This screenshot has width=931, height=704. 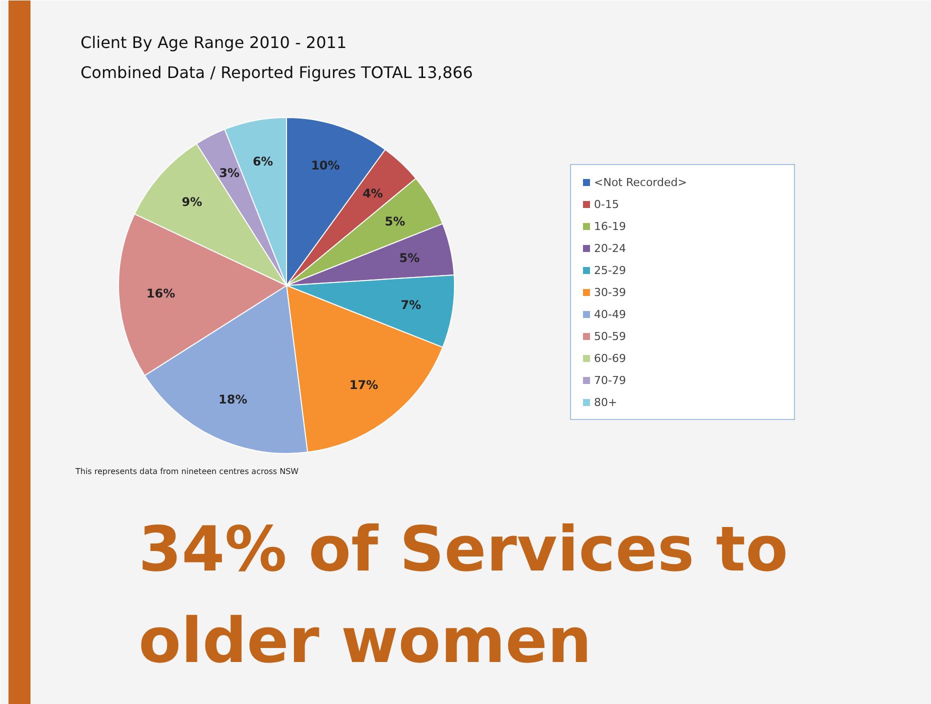 I want to click on legend-label: 25-29, so click(x=610, y=270).